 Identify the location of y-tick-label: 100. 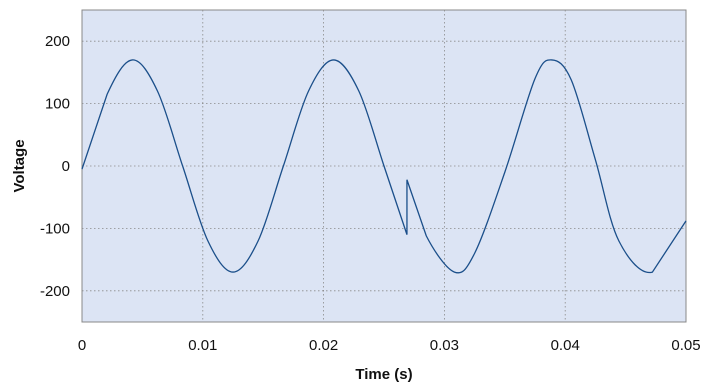
(57, 104).